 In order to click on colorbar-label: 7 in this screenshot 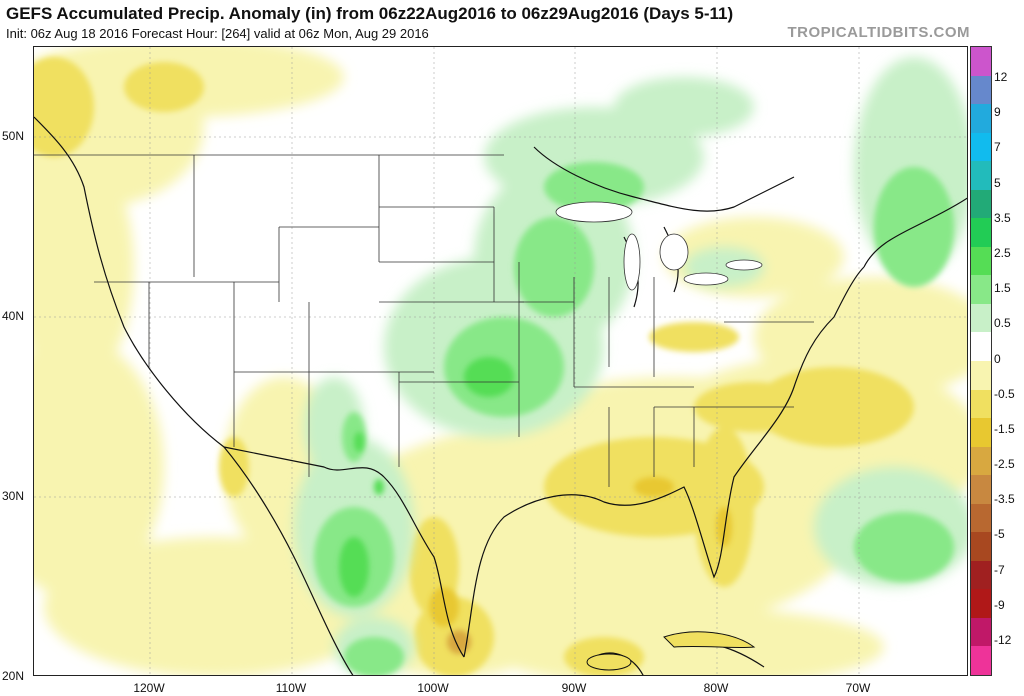, I will do `click(997, 147)`.